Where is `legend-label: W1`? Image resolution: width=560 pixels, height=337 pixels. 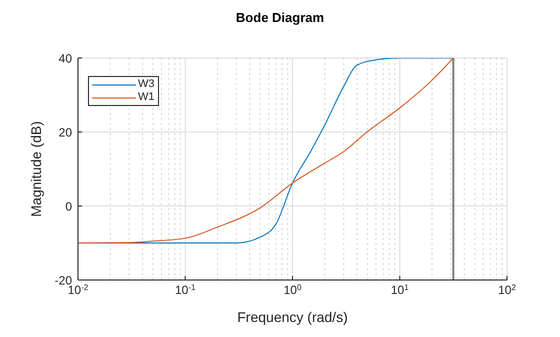 legend-label: W1 is located at coordinates (146, 97).